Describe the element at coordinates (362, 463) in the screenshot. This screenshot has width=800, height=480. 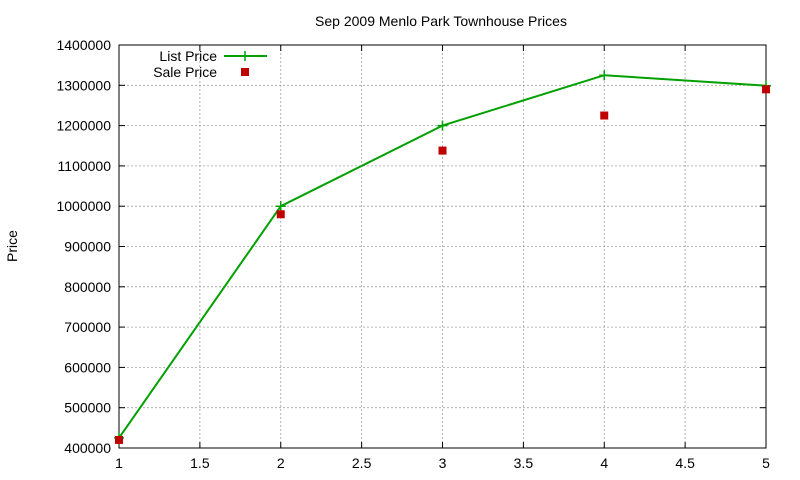
I see `x-tick-label: 2.5` at that location.